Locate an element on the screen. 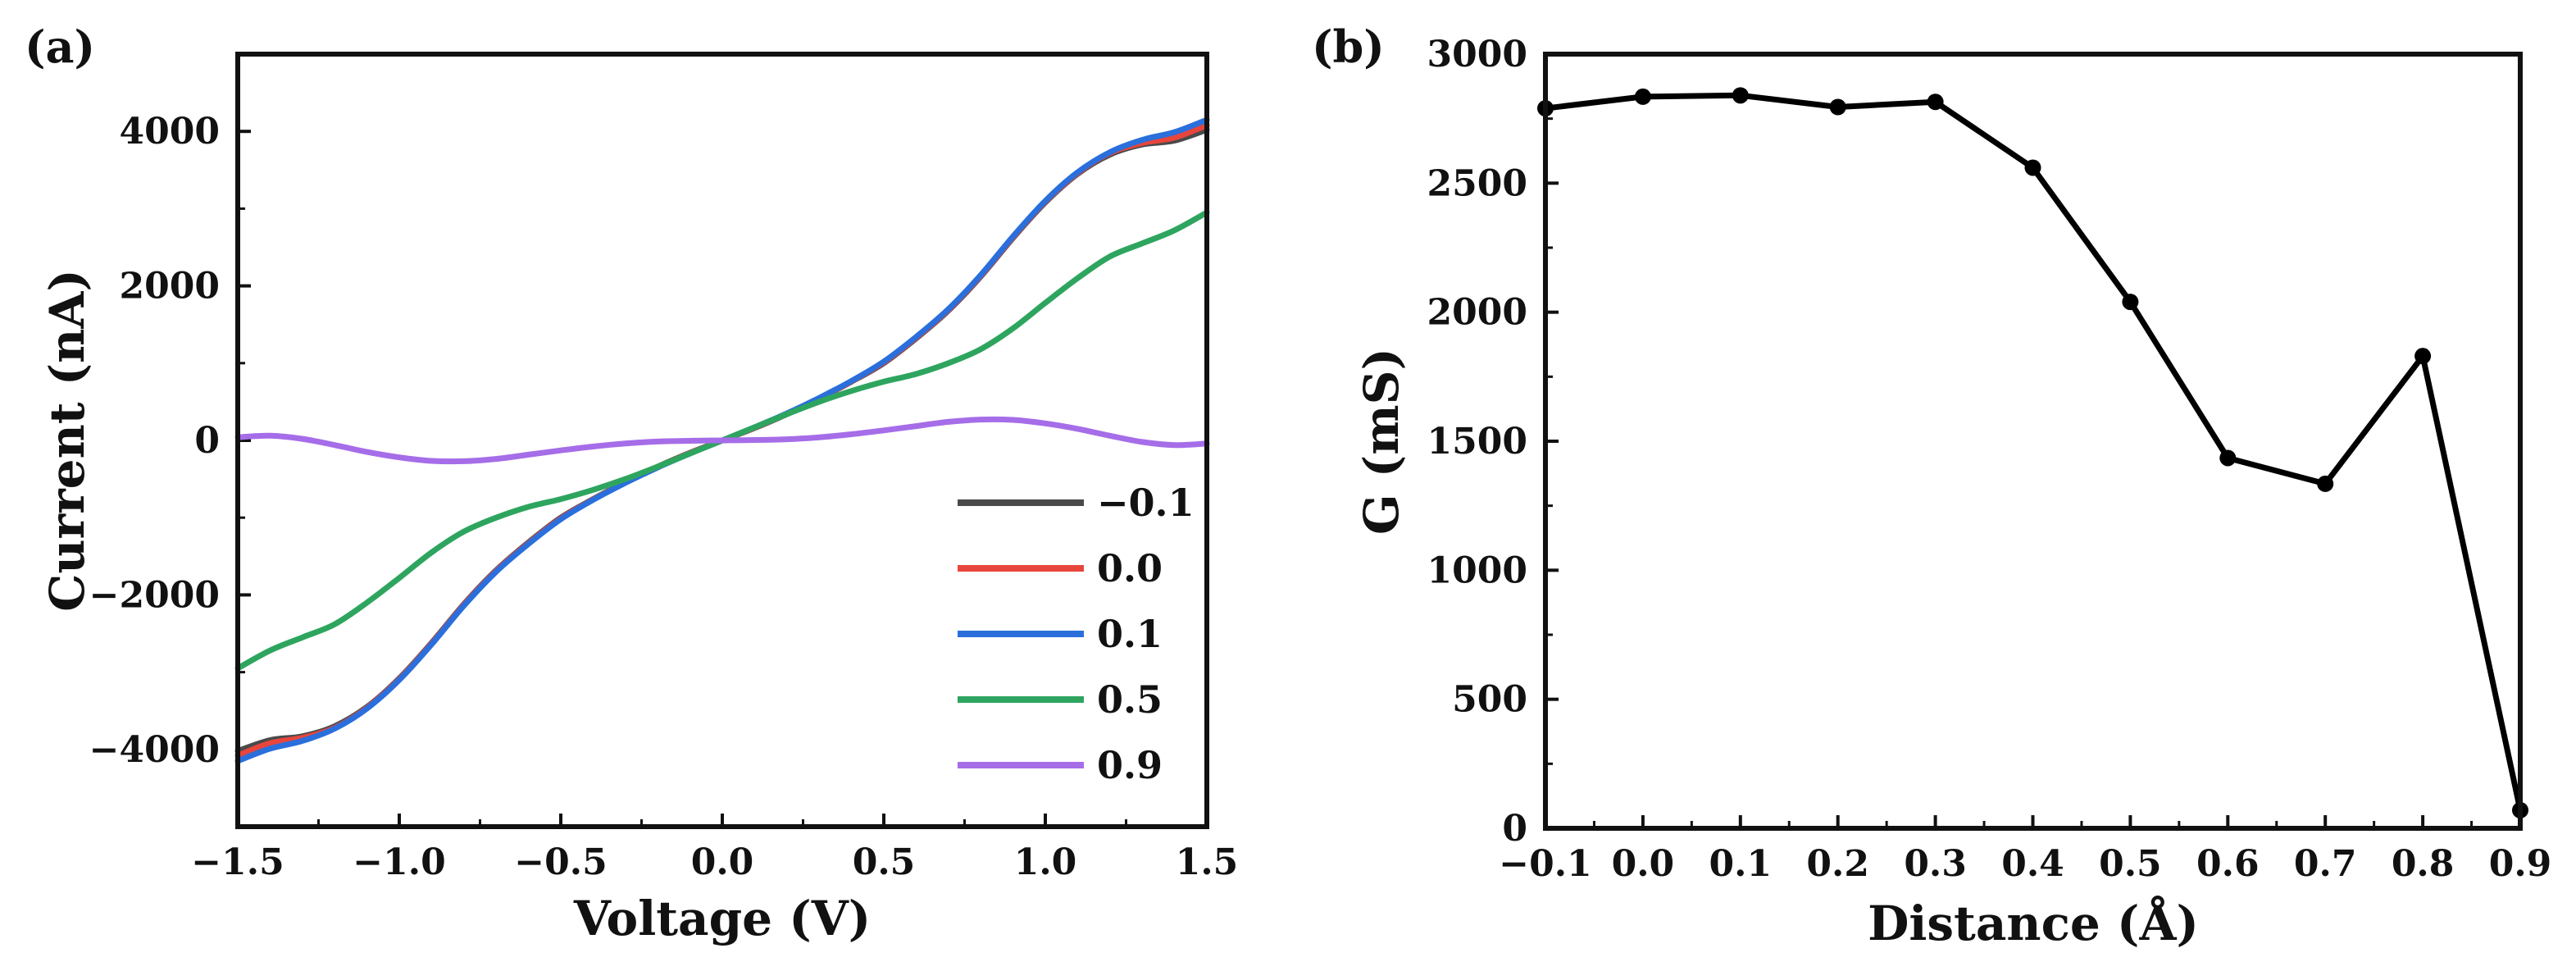 This screenshot has width=2576, height=971. panel-a-y-tick-labels: −4000 −2000 0 2000 4000 is located at coordinates (154, 441).